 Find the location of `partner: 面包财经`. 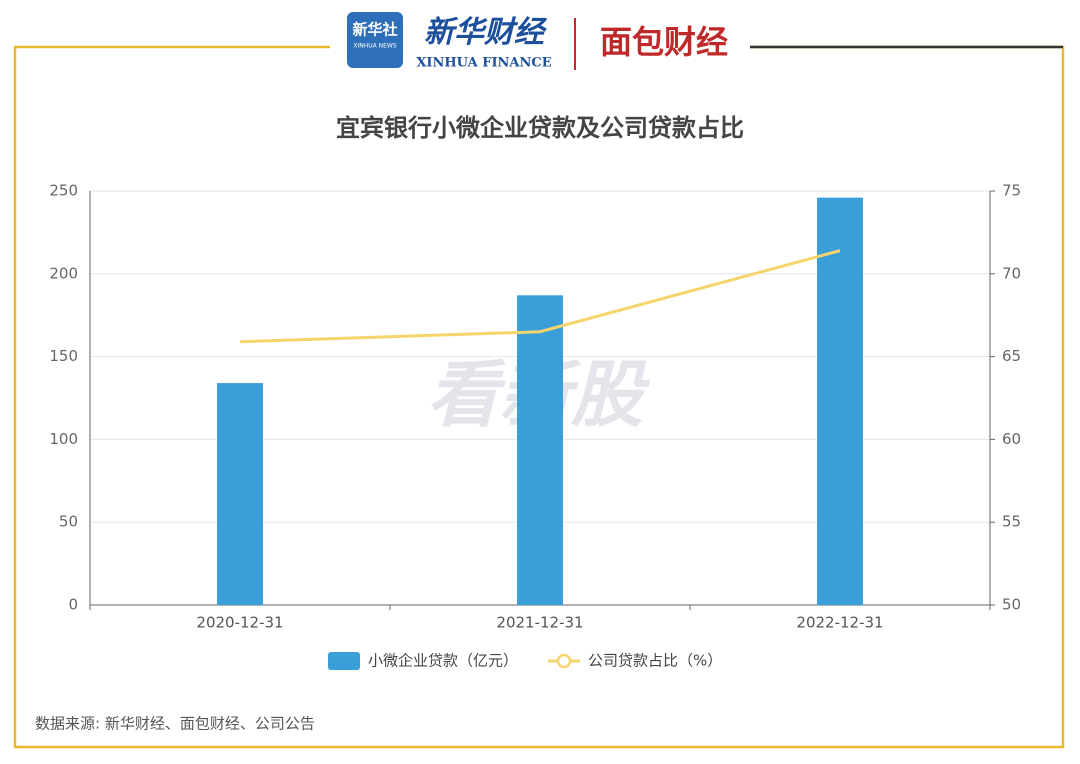

partner: 面包财经 is located at coordinates (664, 42).